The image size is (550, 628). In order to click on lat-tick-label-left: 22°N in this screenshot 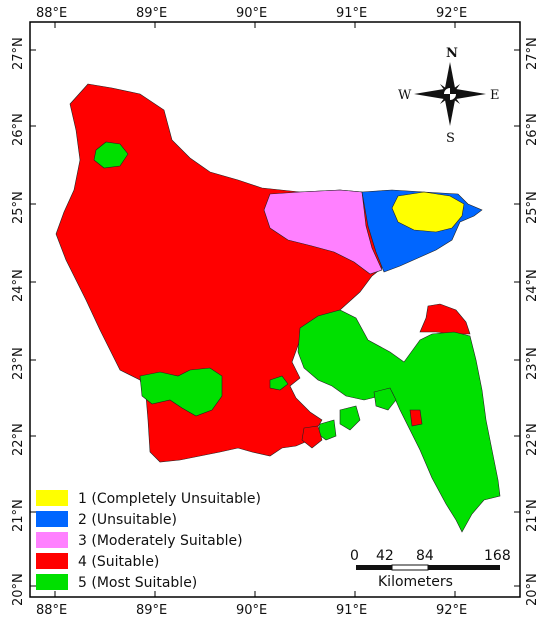, I will do `click(18, 439)`.